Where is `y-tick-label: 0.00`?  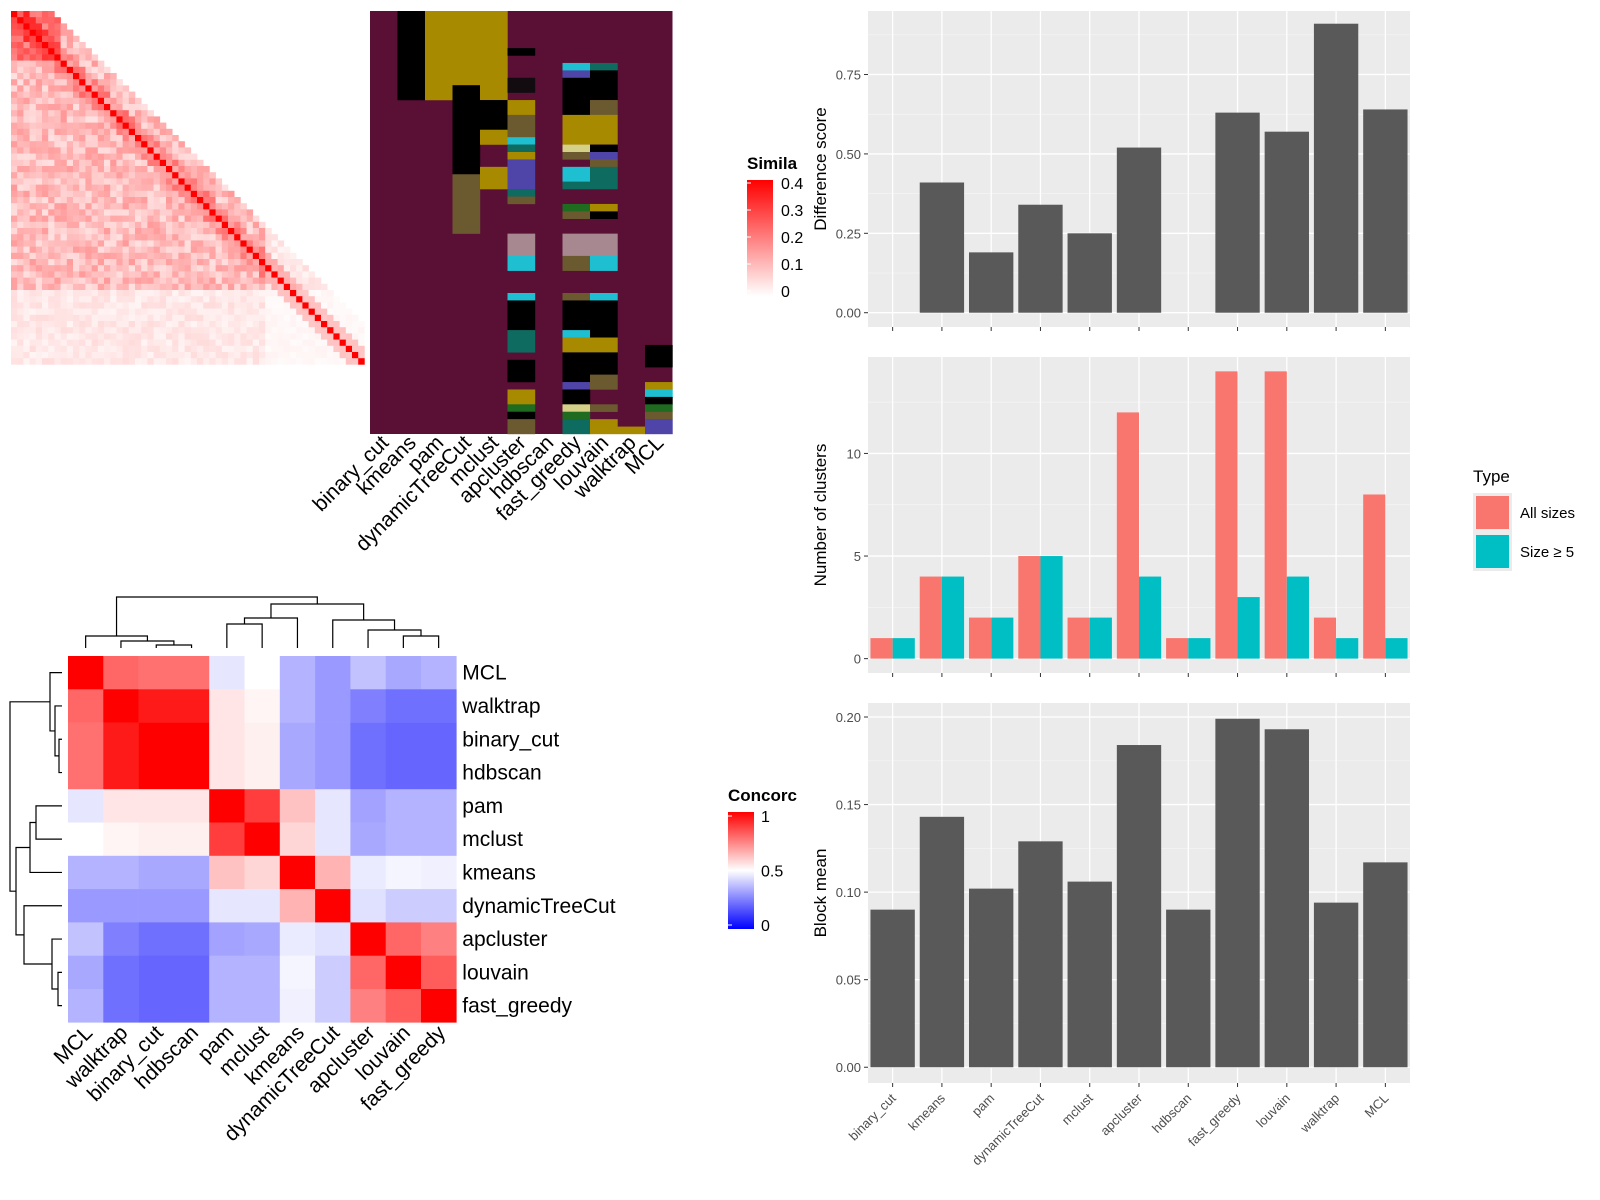 y-tick-label: 0.00 is located at coordinates (848, 1067).